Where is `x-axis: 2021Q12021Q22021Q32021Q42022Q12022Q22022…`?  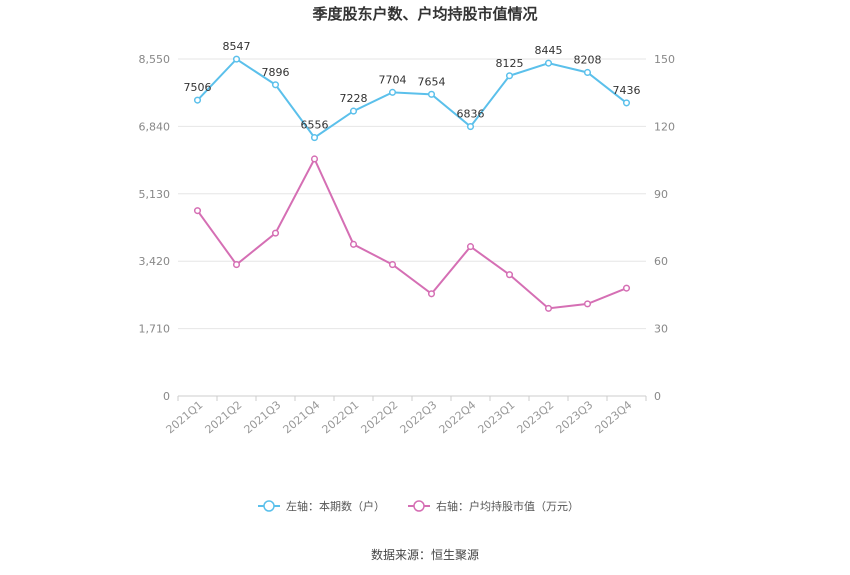
x-axis: 2021Q12021Q22021Q32021Q42022Q12022Q22022… is located at coordinates (405, 416).